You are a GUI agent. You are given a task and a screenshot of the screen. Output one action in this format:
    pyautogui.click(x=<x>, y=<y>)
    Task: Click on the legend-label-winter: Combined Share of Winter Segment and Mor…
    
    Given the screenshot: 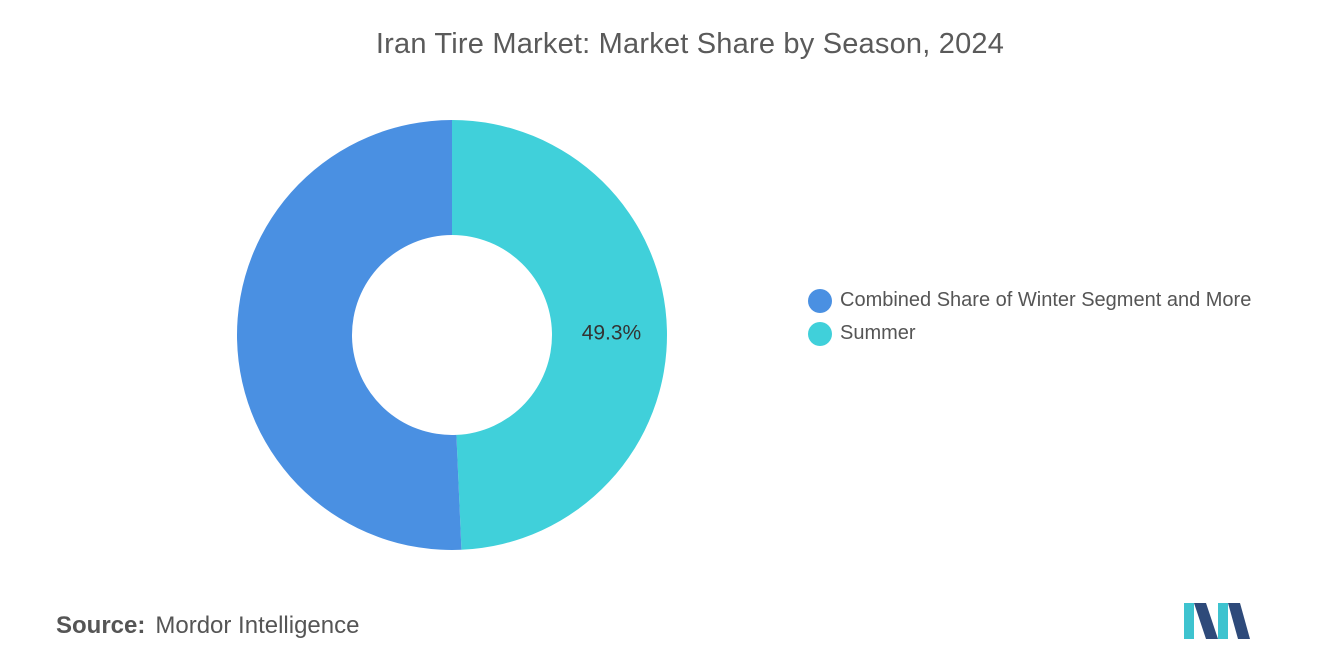 What is the action you would take?
    pyautogui.click(x=1046, y=300)
    